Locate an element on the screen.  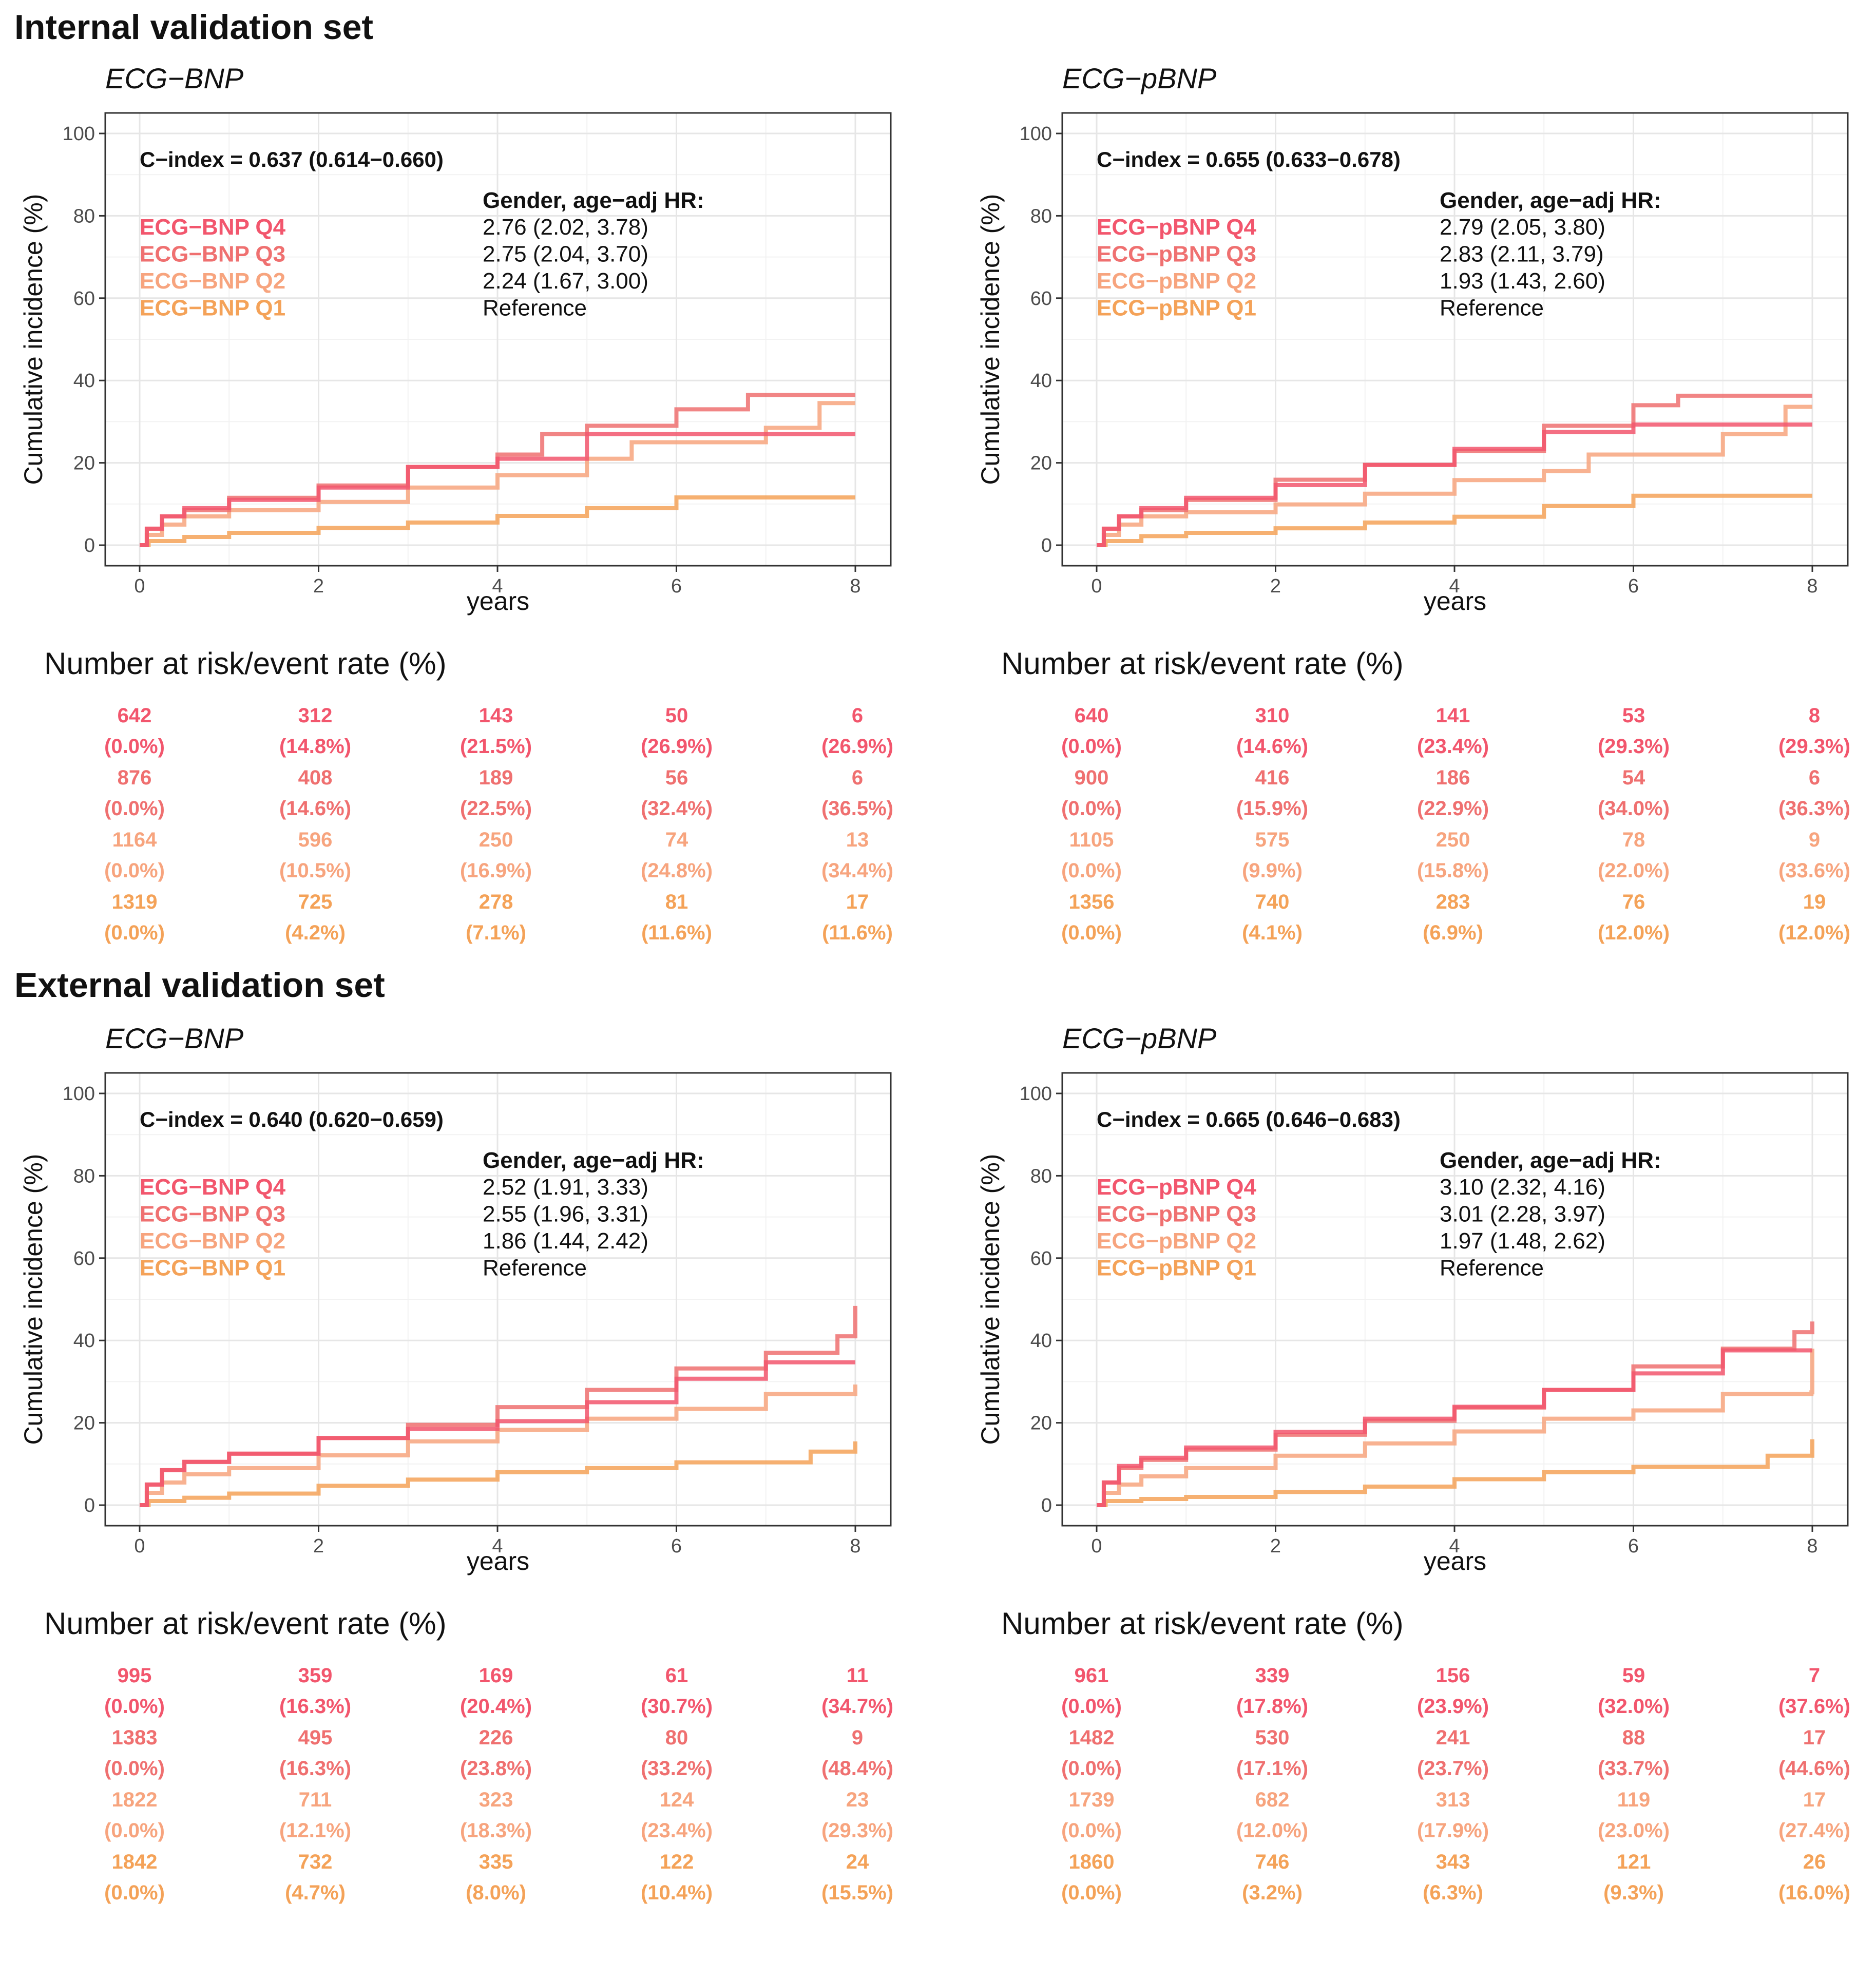
risk-number-q1: 1319 is located at coordinates (134, 902).